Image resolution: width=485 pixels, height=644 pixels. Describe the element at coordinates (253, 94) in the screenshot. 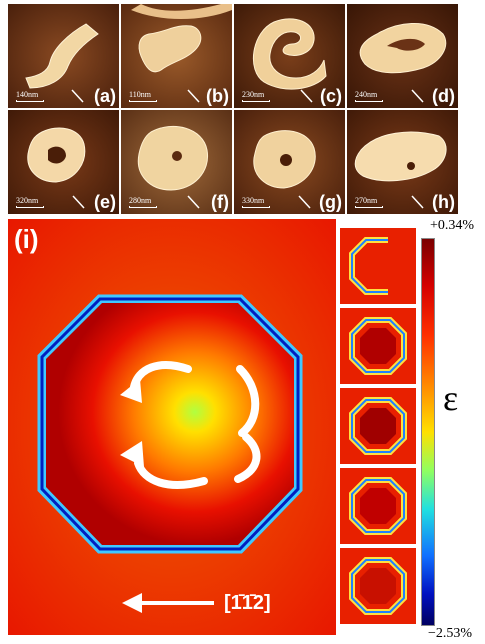

I see `scale-bar-label: 230nm` at that location.